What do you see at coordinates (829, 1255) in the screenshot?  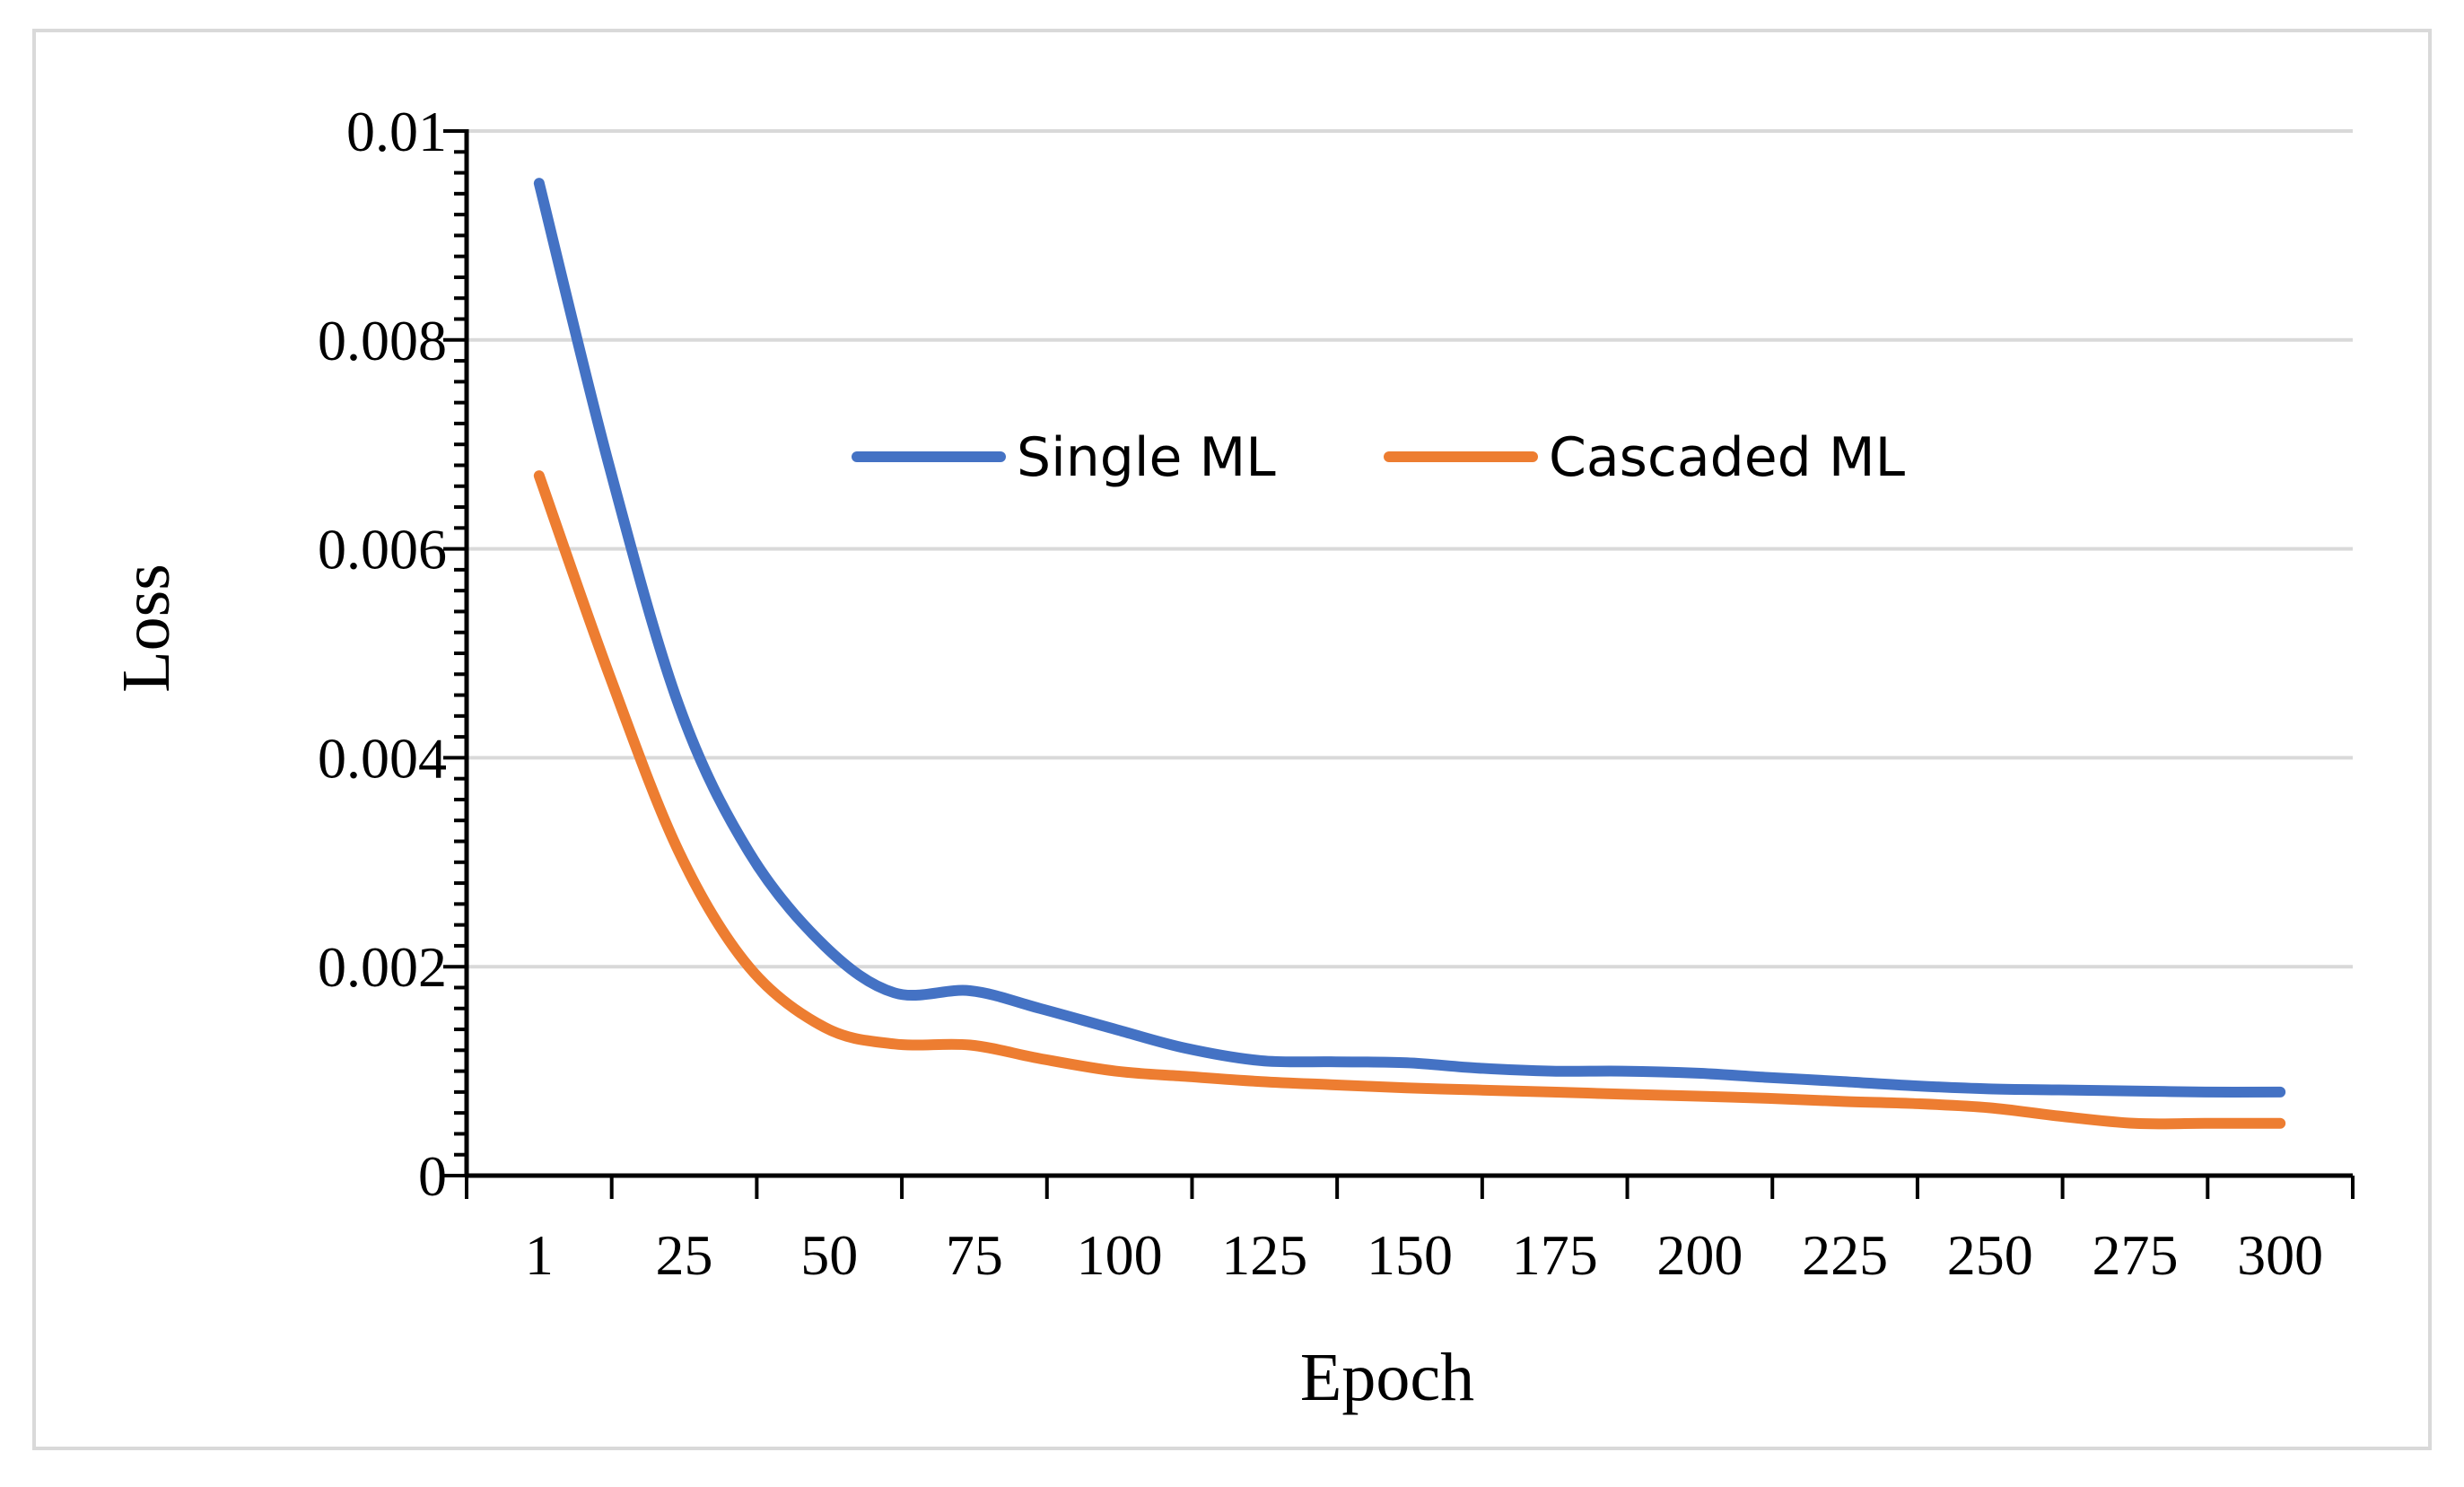 I see `x-tick-label: 50` at bounding box center [829, 1255].